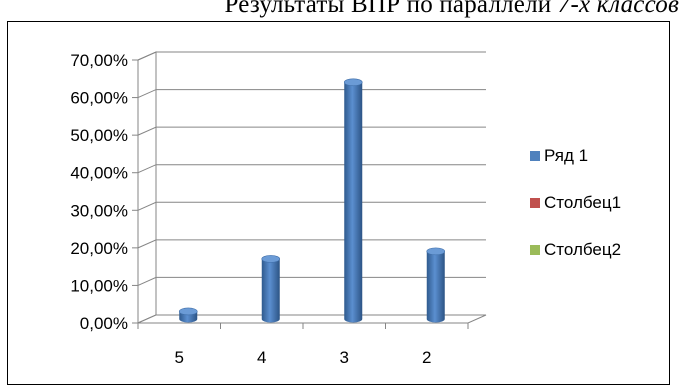 The image size is (679, 391). Describe the element at coordinates (582, 202) in the screenshot. I see `legend-label: Столбец1` at that location.